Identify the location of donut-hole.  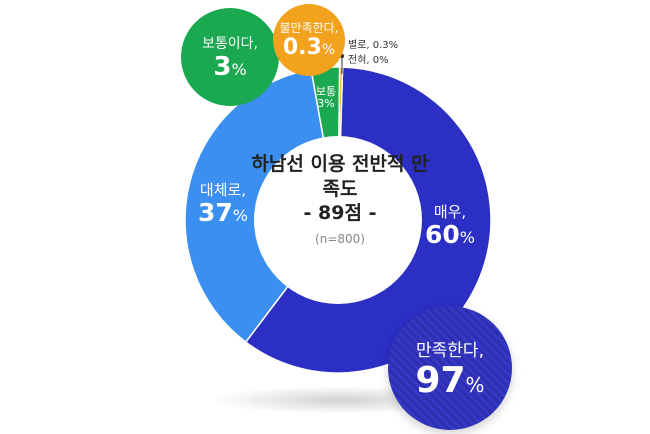
(338, 220).